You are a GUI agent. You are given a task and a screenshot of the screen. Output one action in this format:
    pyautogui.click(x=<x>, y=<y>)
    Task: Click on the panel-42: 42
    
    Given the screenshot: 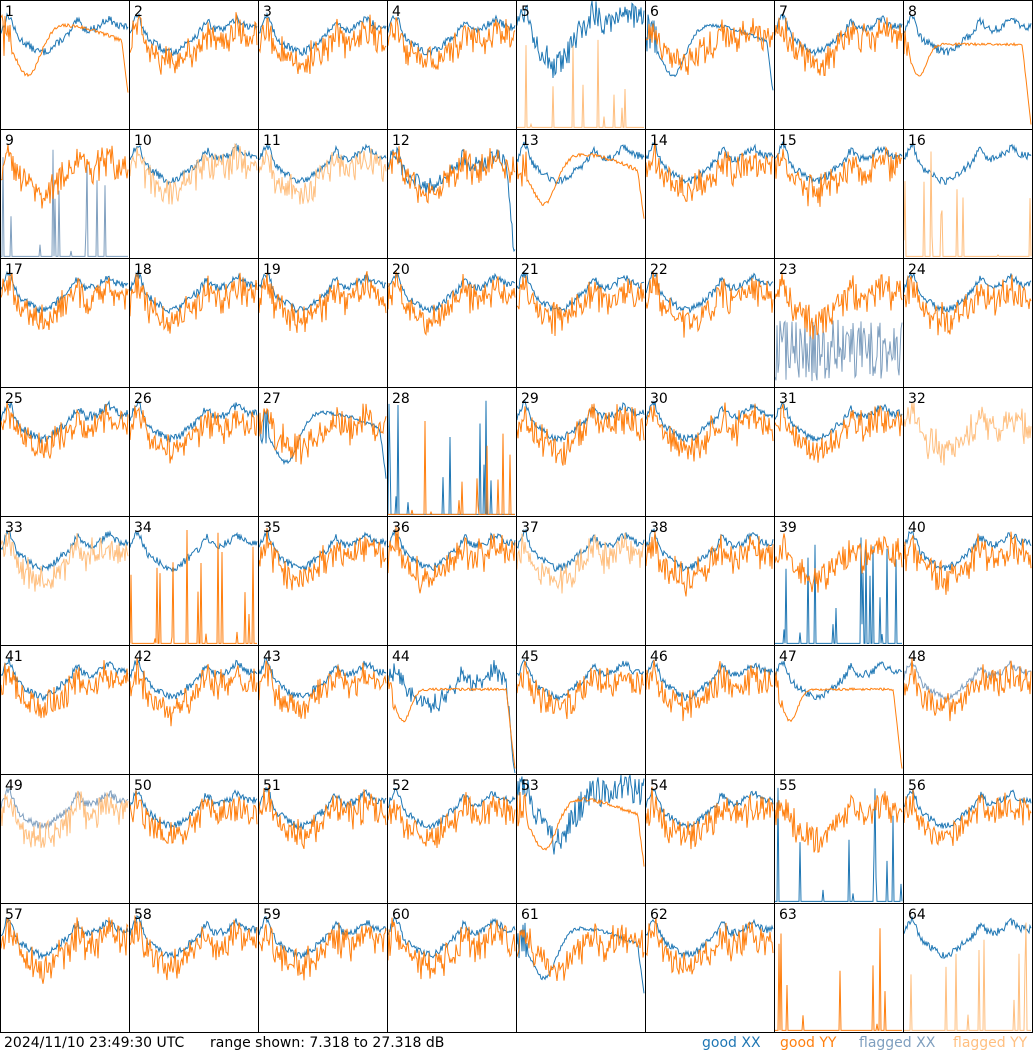 What is the action you would take?
    pyautogui.click(x=194, y=710)
    